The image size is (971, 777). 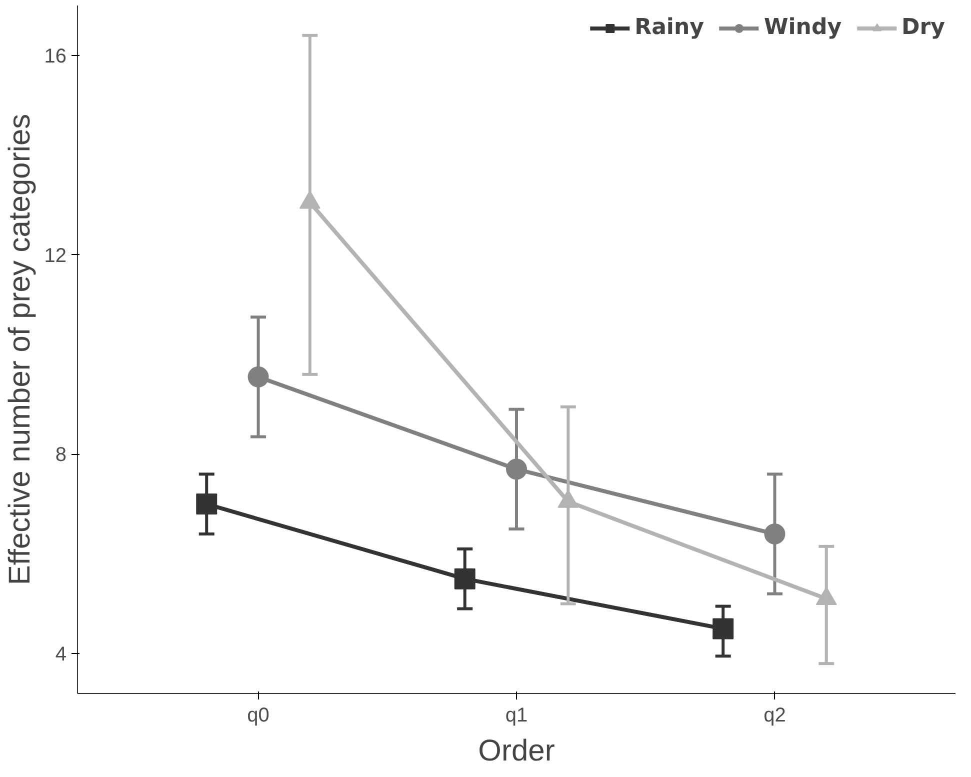 I want to click on x-axis-title: Order, so click(x=516, y=751).